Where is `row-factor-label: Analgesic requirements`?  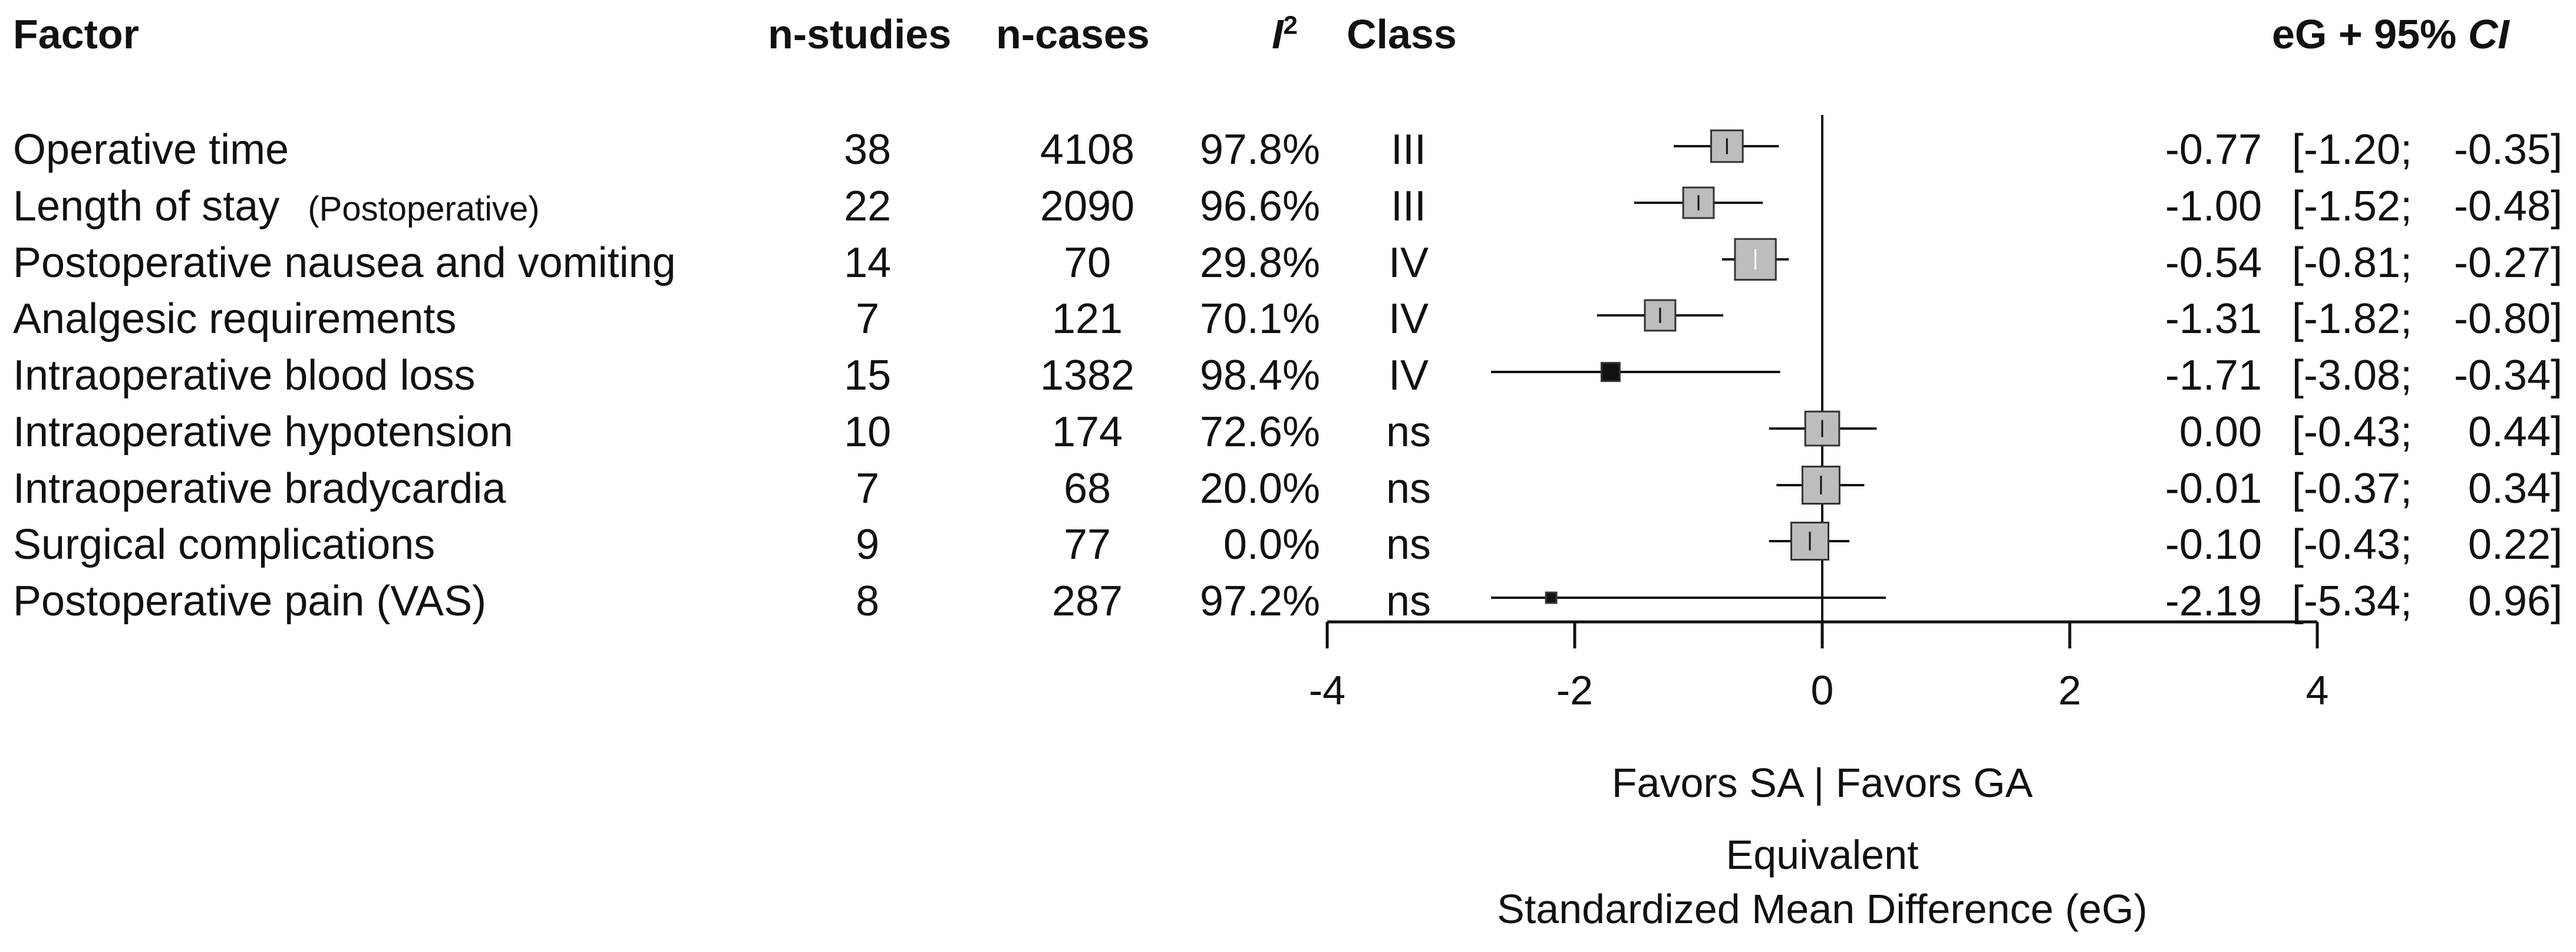
row-factor-label: Analgesic requirements is located at coordinates (235, 318).